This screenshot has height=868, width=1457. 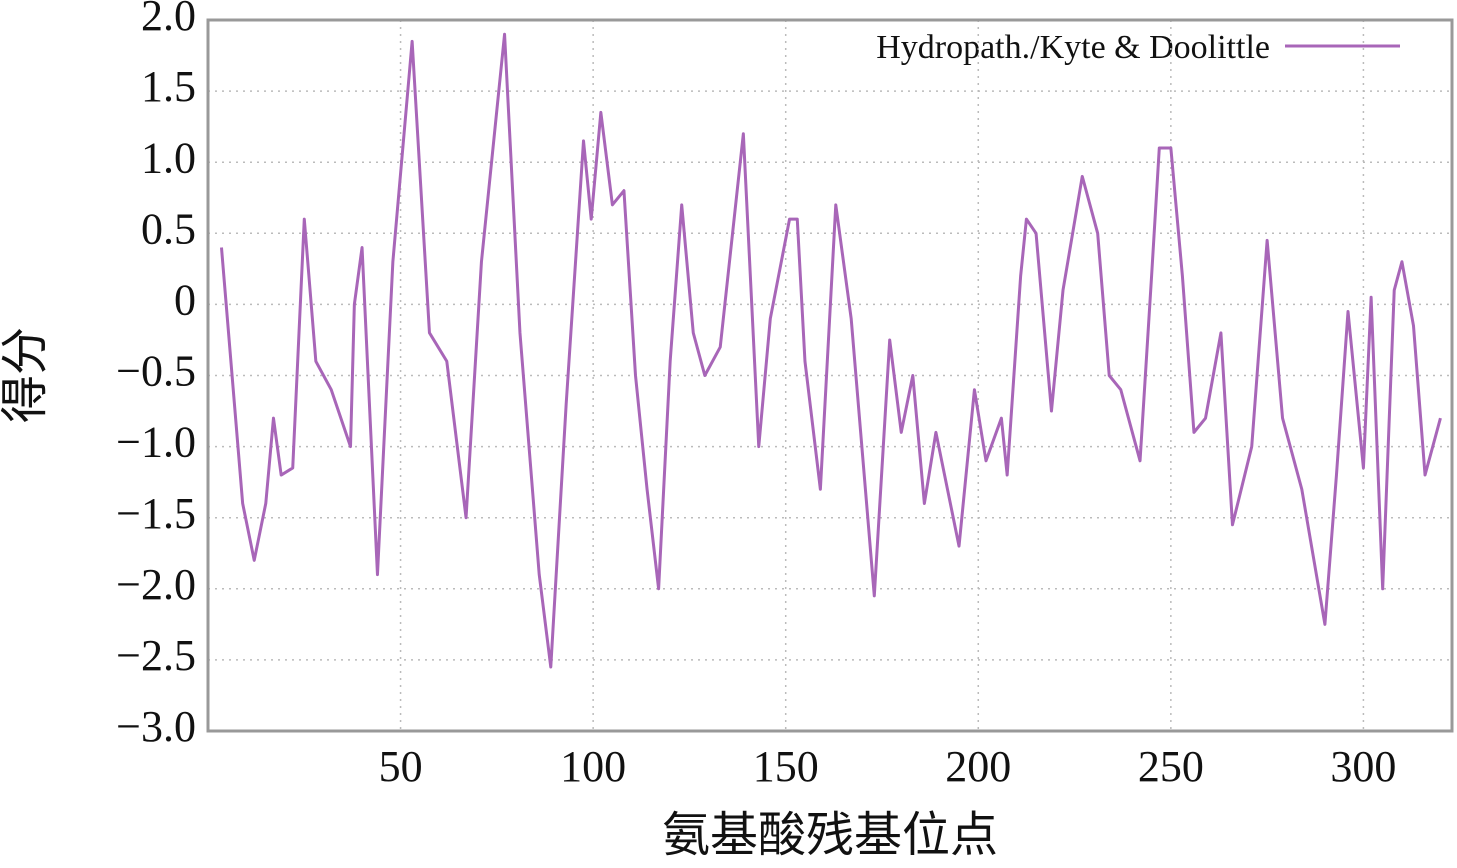 What do you see at coordinates (786, 766) in the screenshot?
I see `x-tick-label: 150` at bounding box center [786, 766].